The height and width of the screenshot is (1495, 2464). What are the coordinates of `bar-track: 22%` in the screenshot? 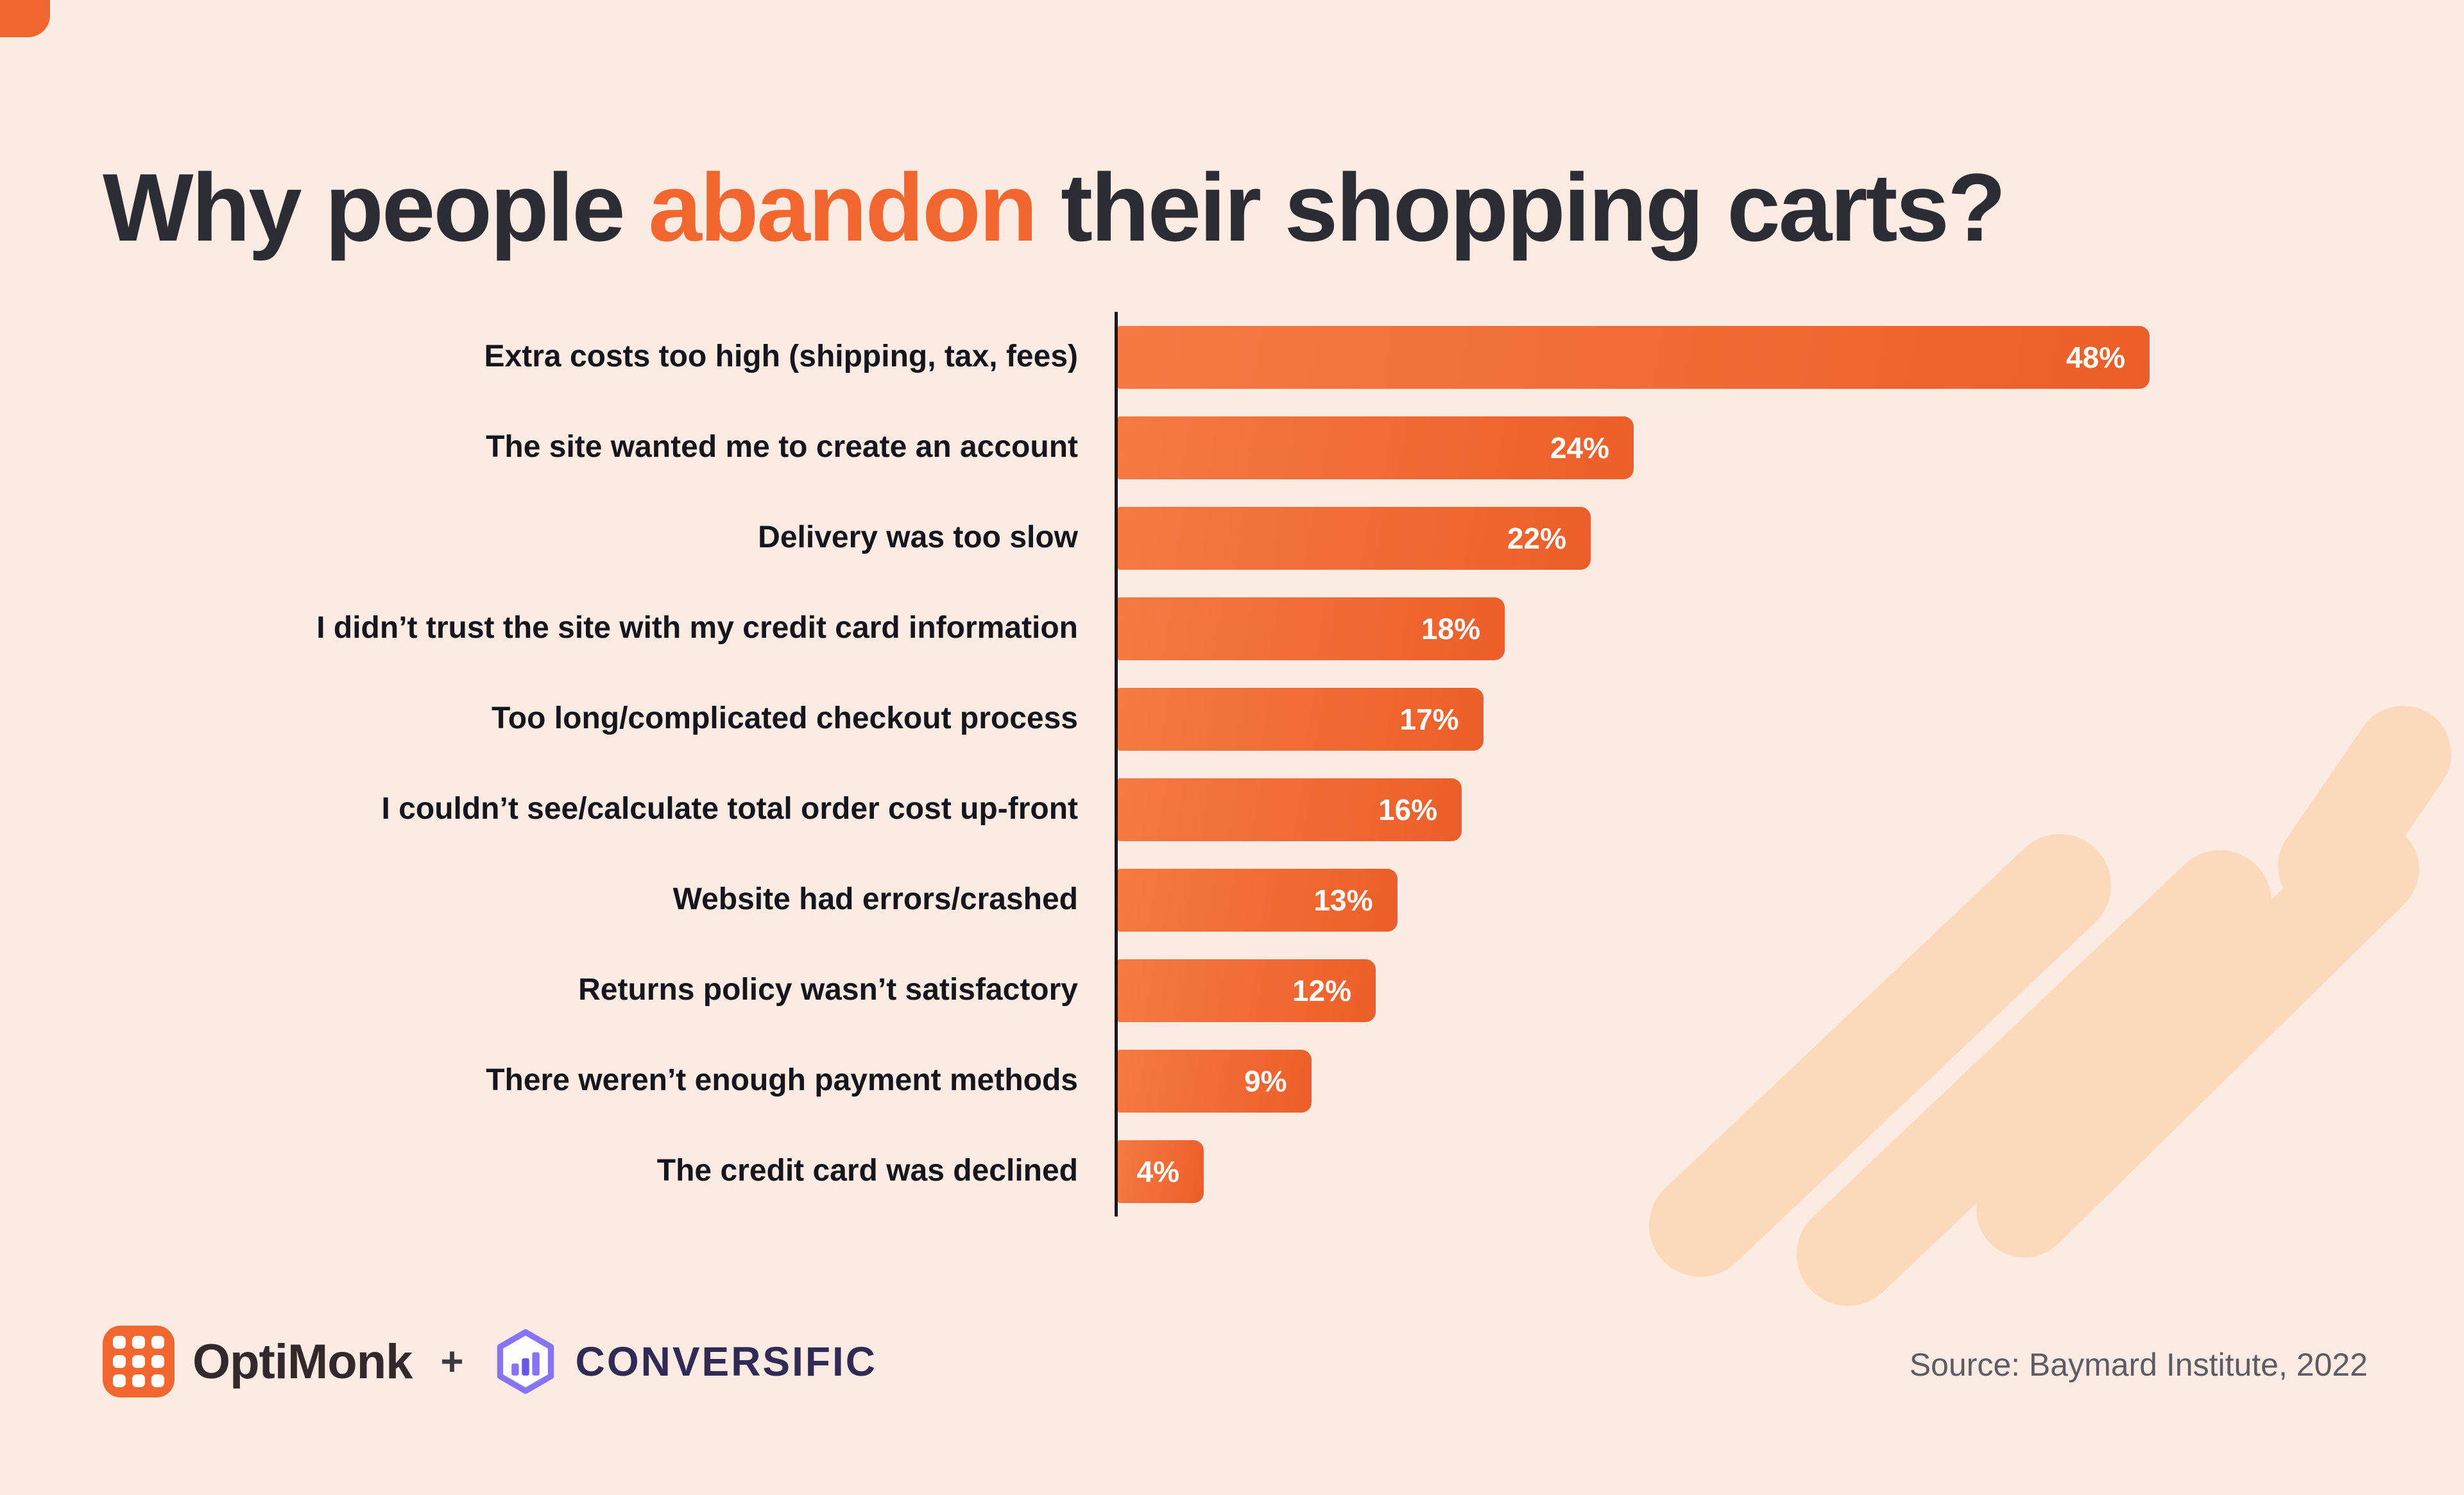 It's located at (1632, 538).